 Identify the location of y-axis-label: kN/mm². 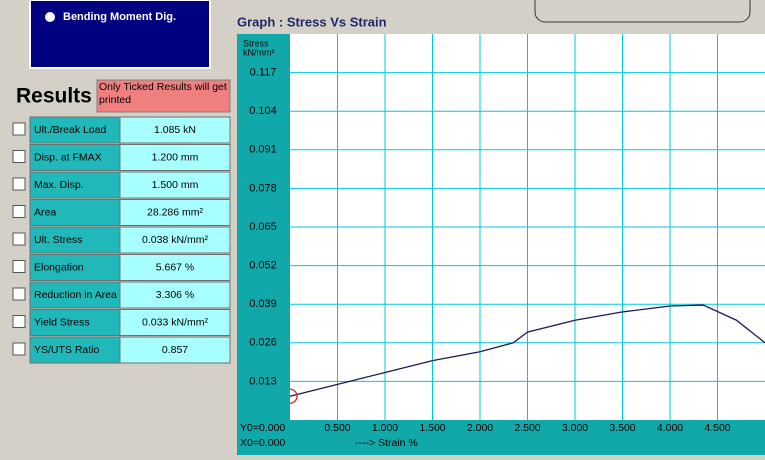
(259, 52).